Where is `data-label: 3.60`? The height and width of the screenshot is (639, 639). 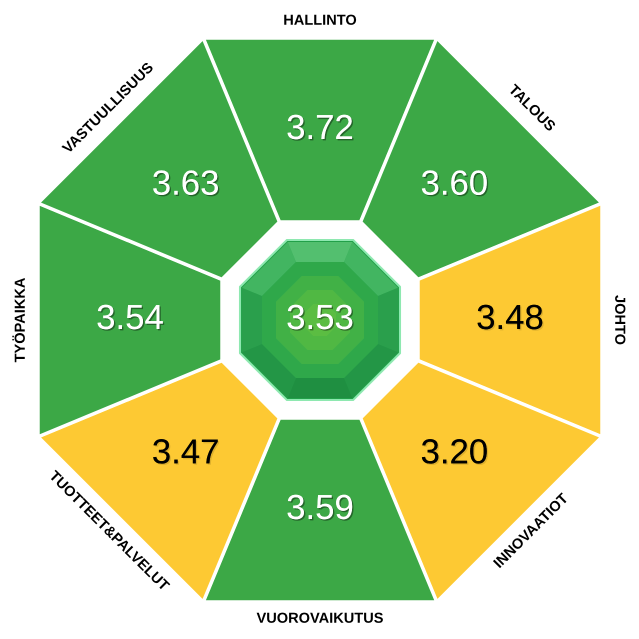
data-label: 3.60 is located at coordinates (455, 183).